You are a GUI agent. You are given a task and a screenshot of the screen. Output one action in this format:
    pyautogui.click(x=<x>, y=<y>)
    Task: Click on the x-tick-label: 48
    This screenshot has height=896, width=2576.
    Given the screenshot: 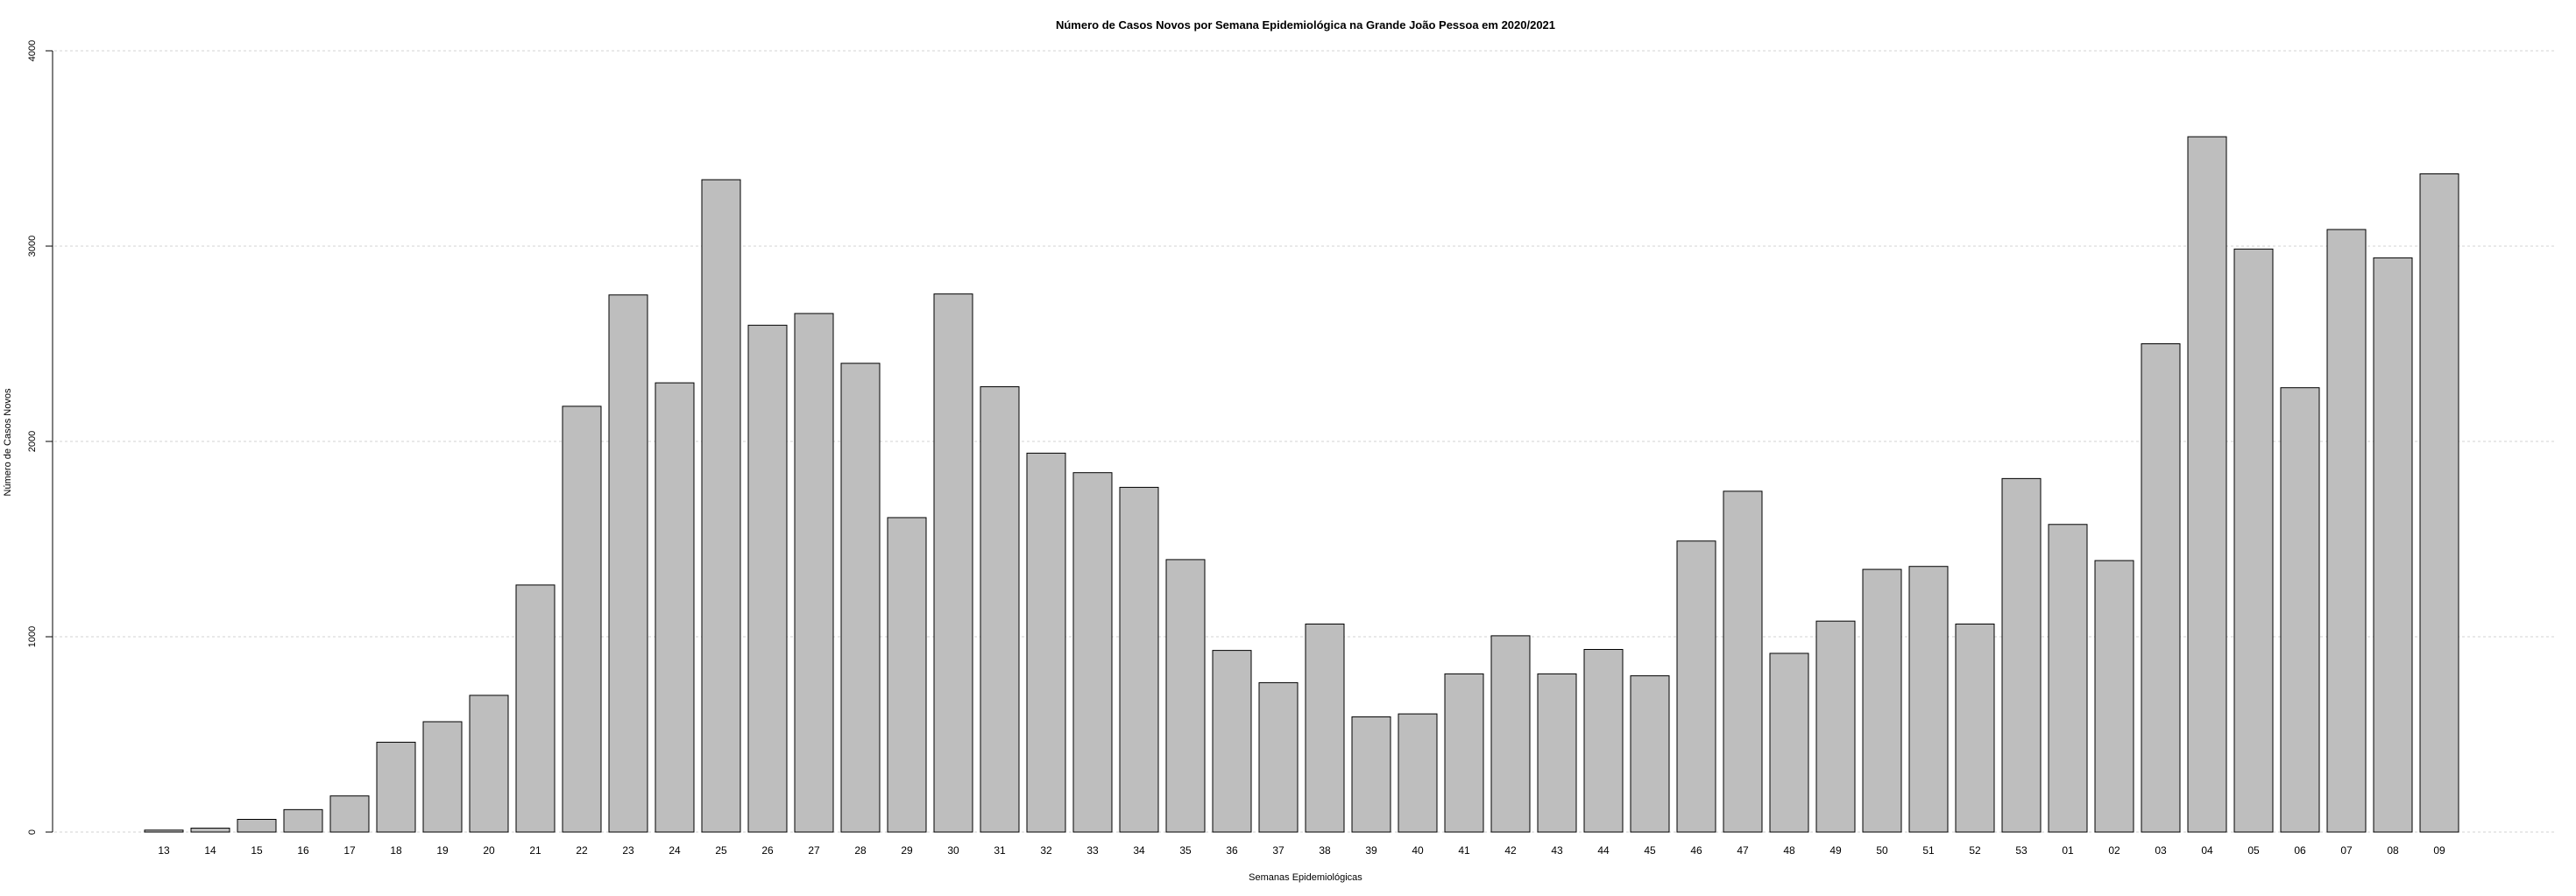 What is the action you would take?
    pyautogui.click(x=1789, y=850)
    